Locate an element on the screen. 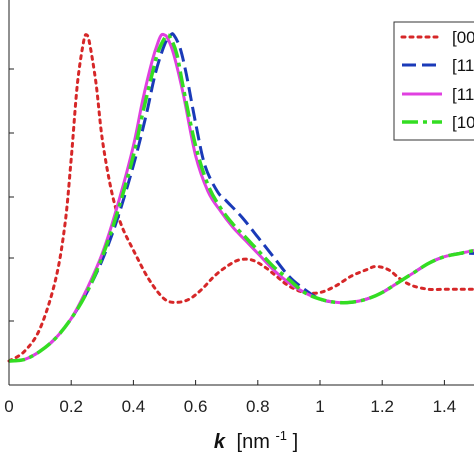 The image size is (474, 474). legend: [00 [11 [11 [10 is located at coordinates (433, 81).